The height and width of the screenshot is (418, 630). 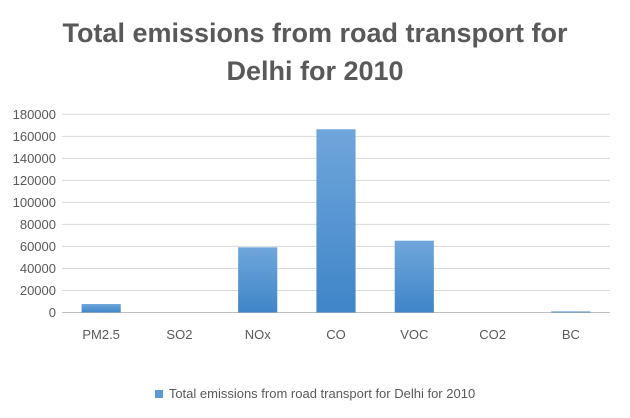 I want to click on x-tick-label: PM2.5, so click(x=101, y=334).